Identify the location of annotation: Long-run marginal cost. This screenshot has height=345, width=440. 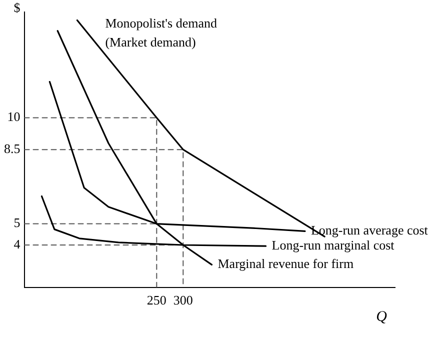
(333, 244).